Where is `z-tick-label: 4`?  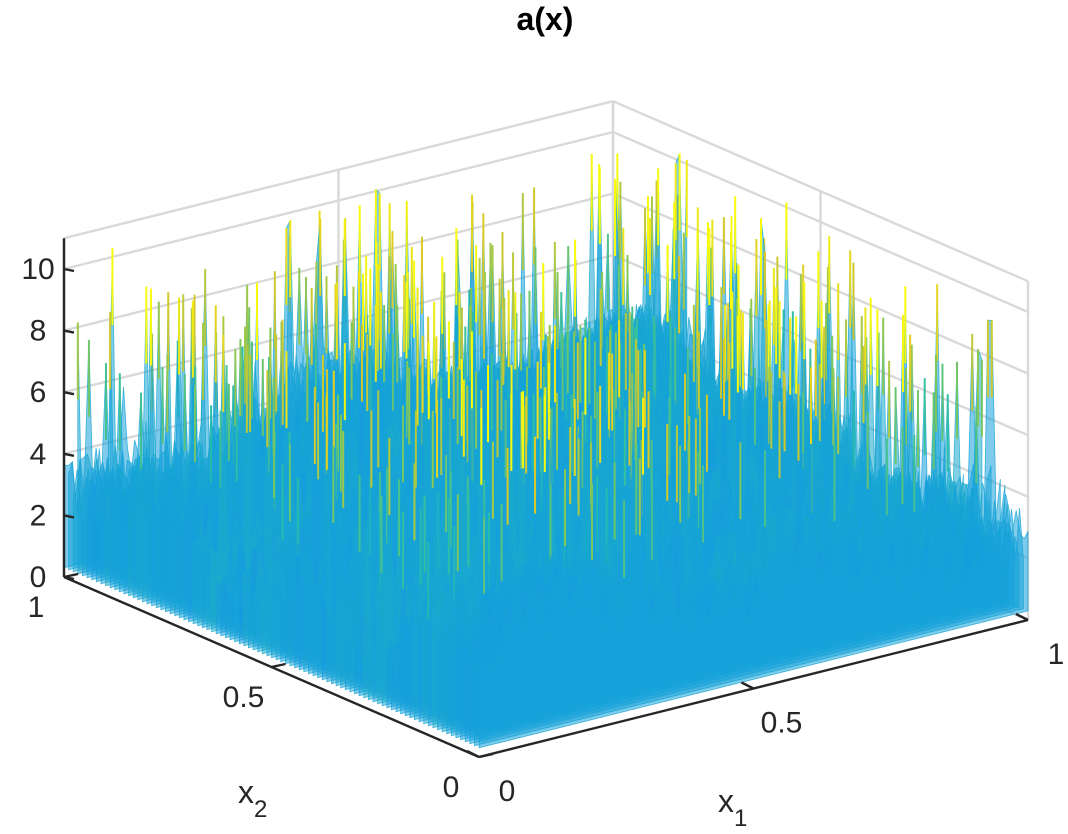
z-tick-label: 4 is located at coordinates (38, 454).